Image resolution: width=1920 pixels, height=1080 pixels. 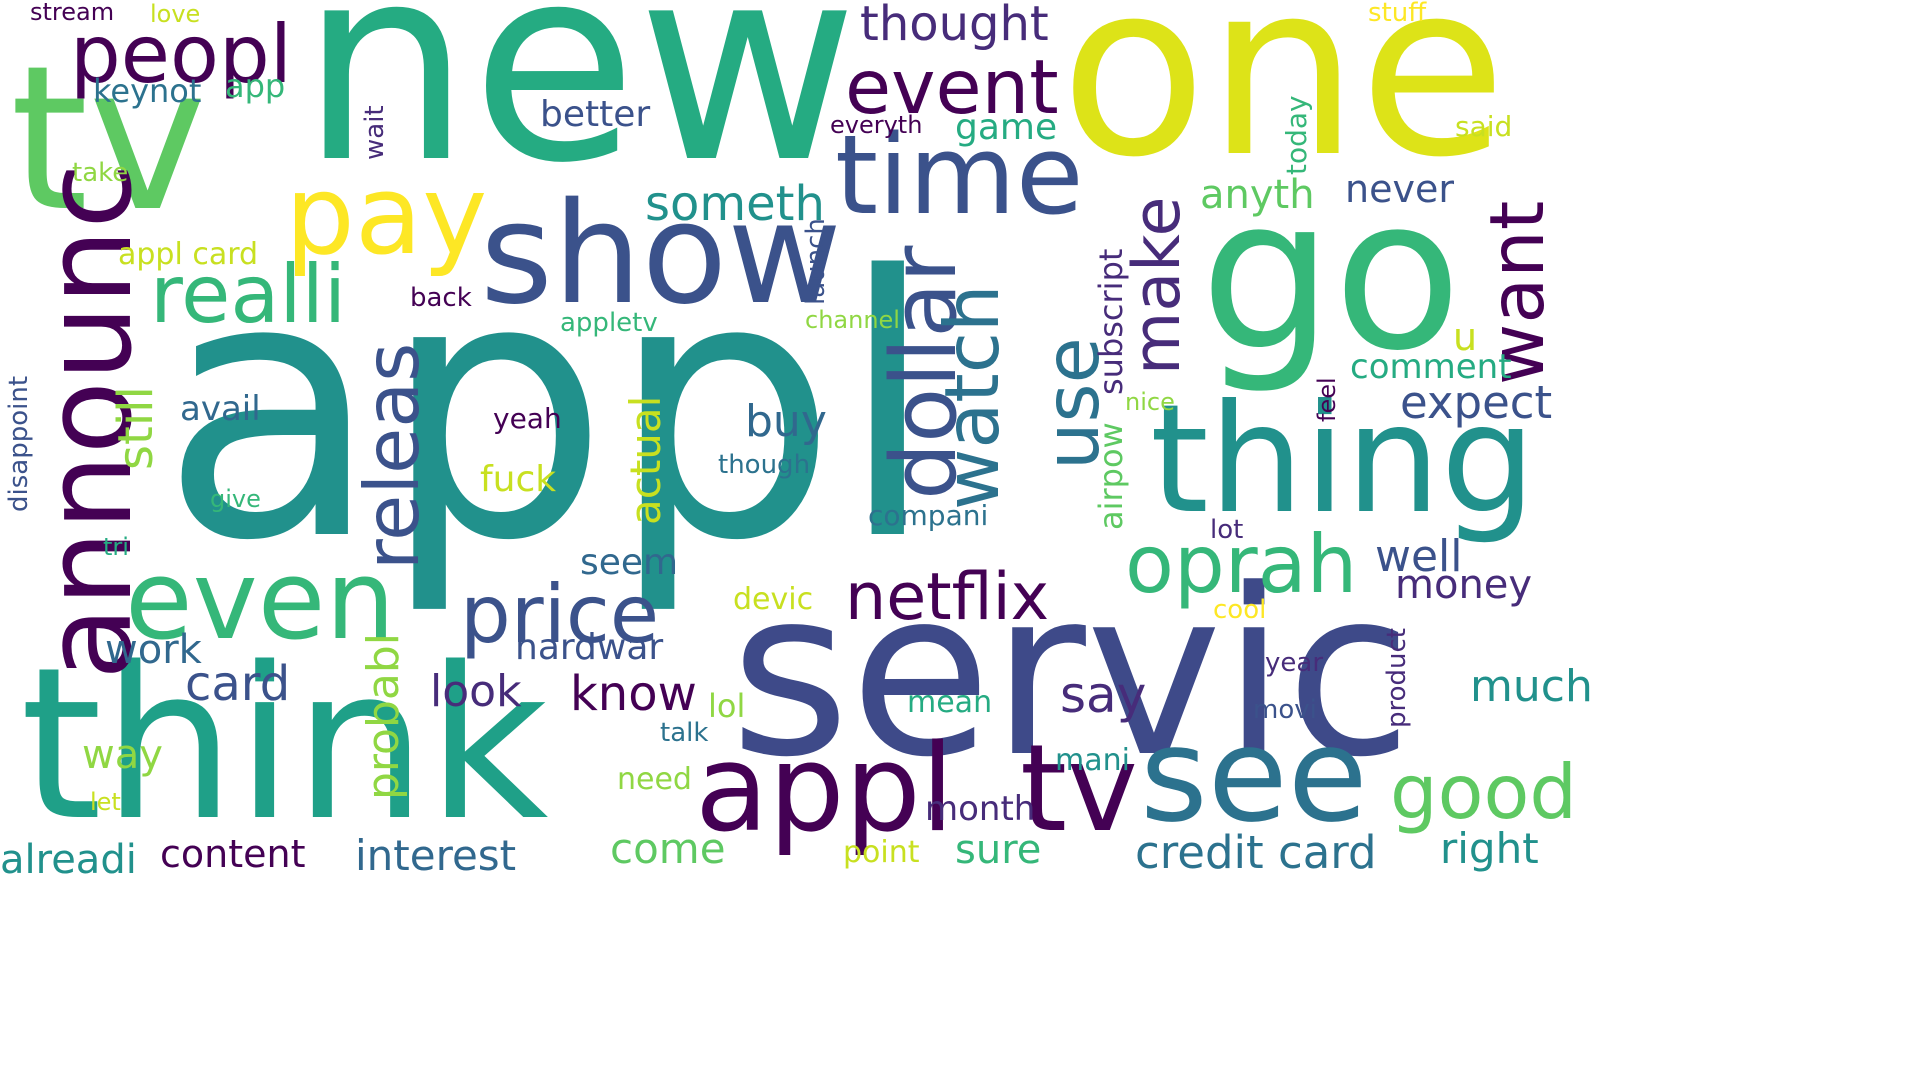 I want to click on word-buy: buy, so click(x=786, y=421).